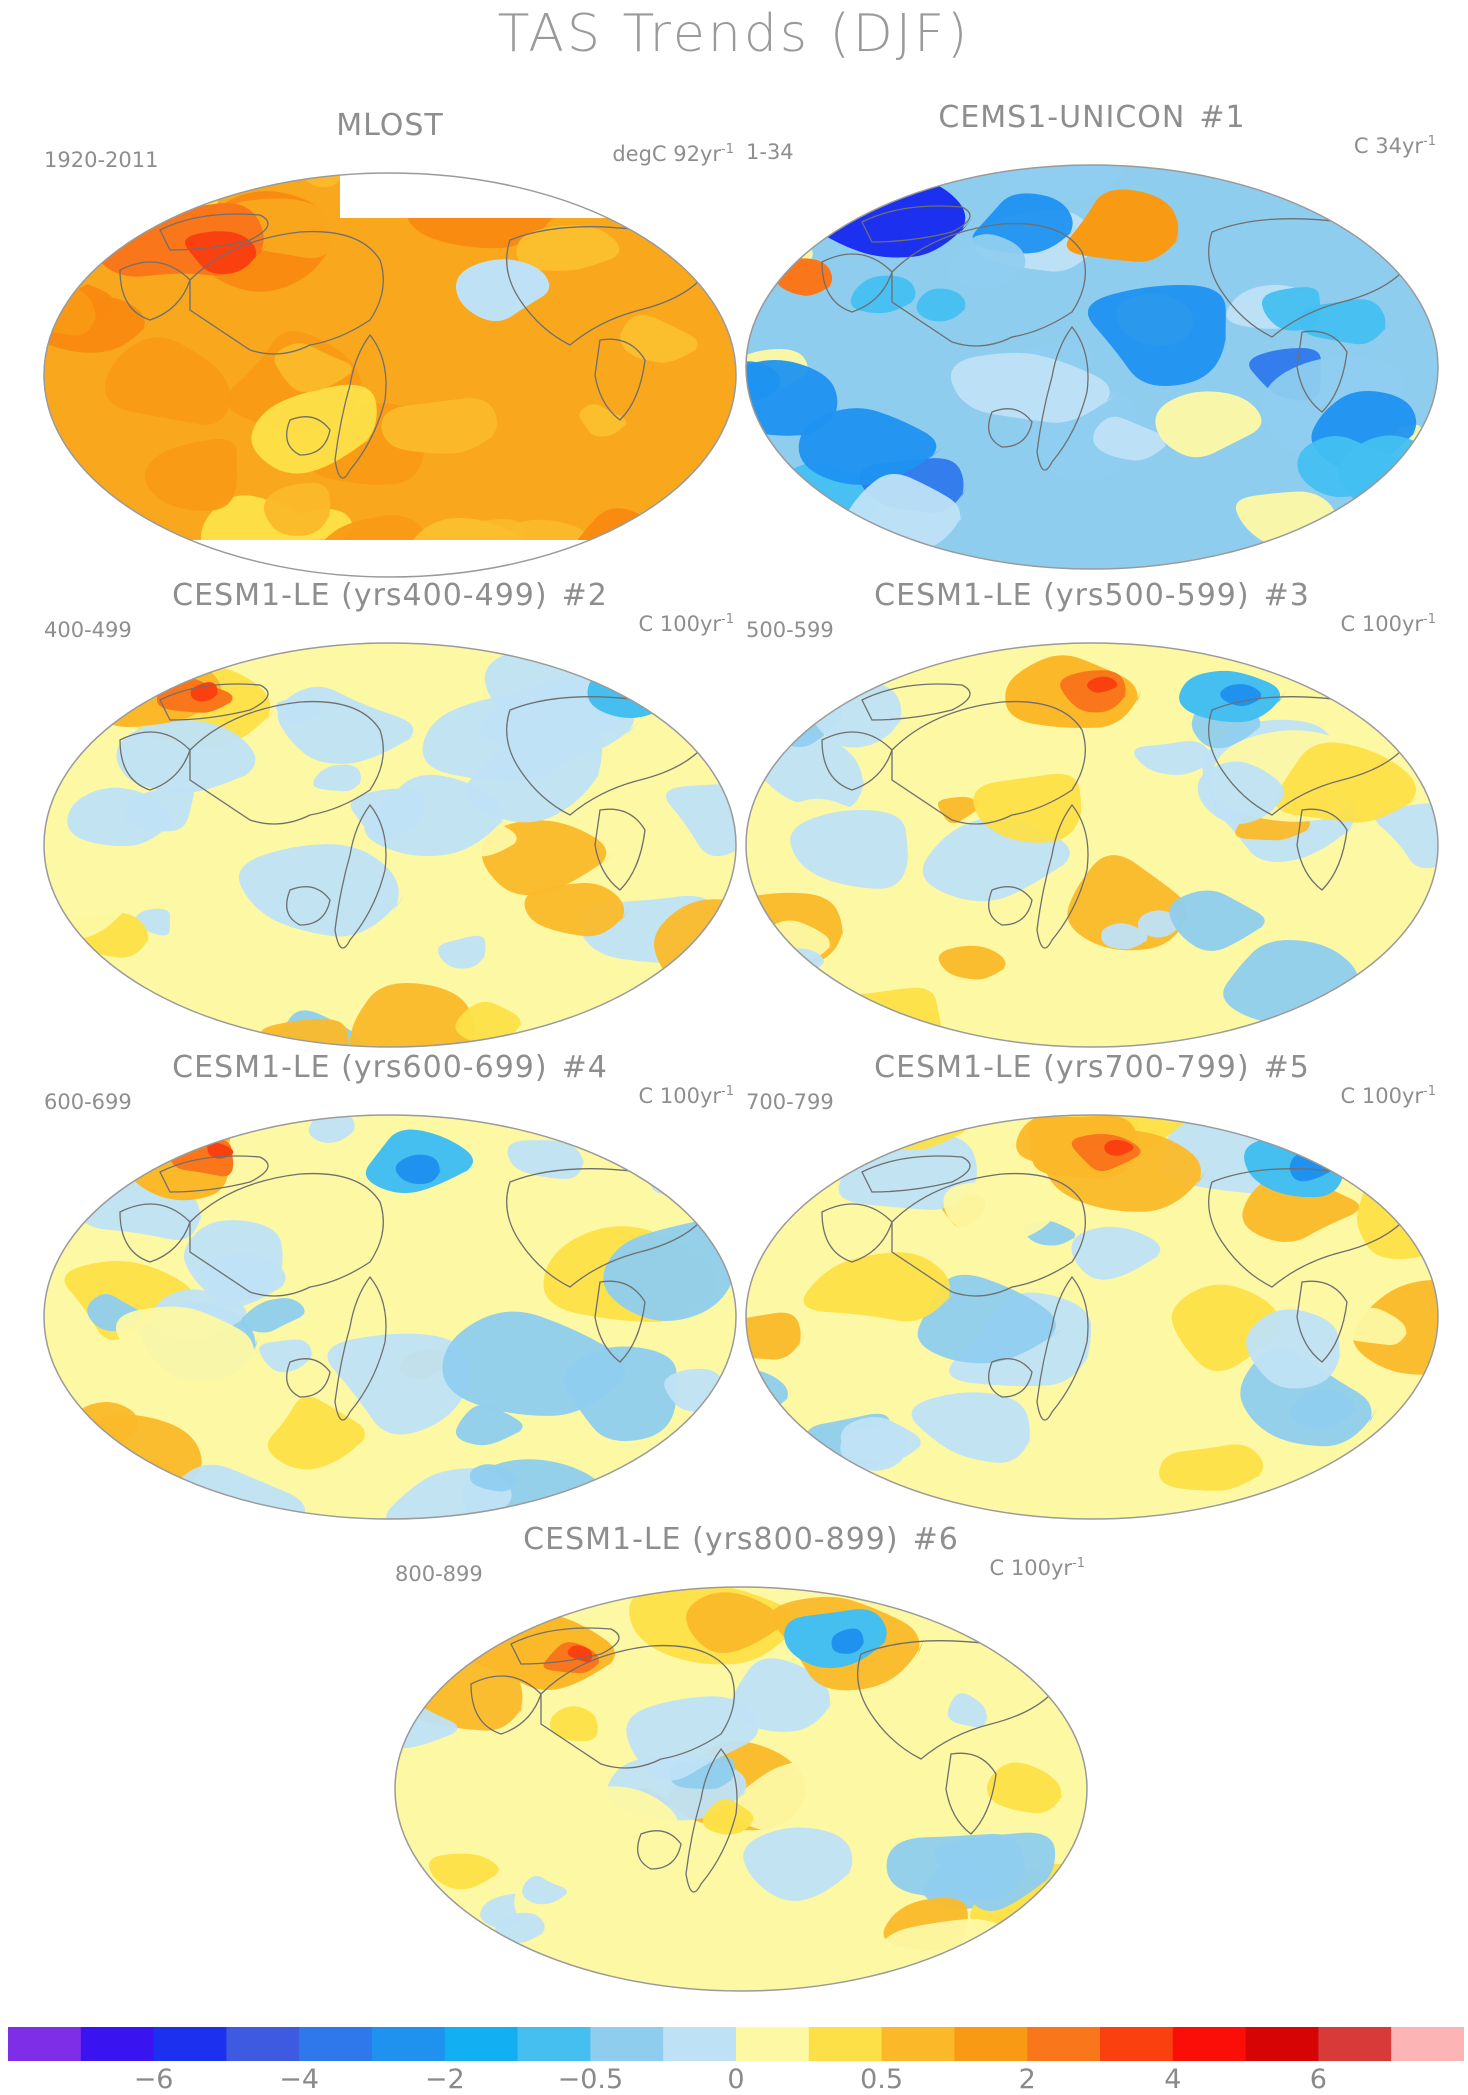 The height and width of the screenshot is (2095, 1468). Describe the element at coordinates (1120, 1147) in the screenshot. I see `warm-anomaly` at that location.